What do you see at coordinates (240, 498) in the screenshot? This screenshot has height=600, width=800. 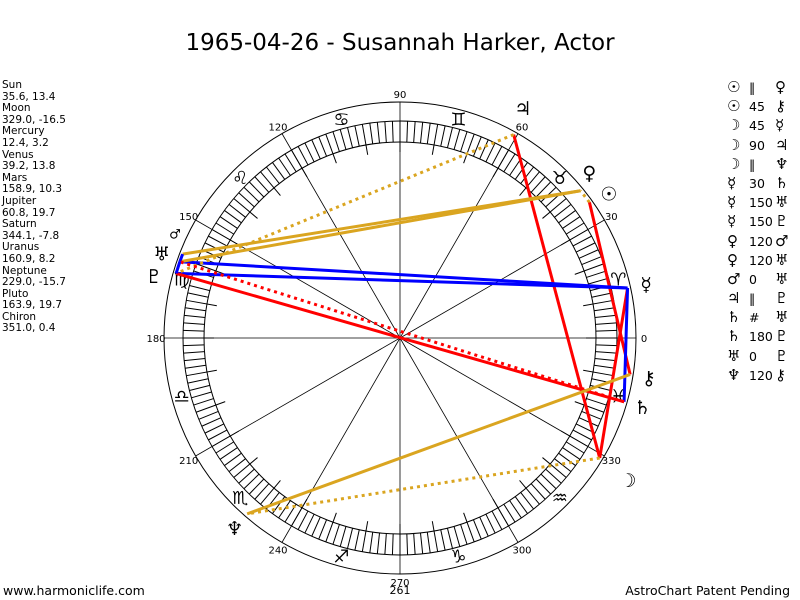 I see `zodiac-sign-icon: ♏` at bounding box center [240, 498].